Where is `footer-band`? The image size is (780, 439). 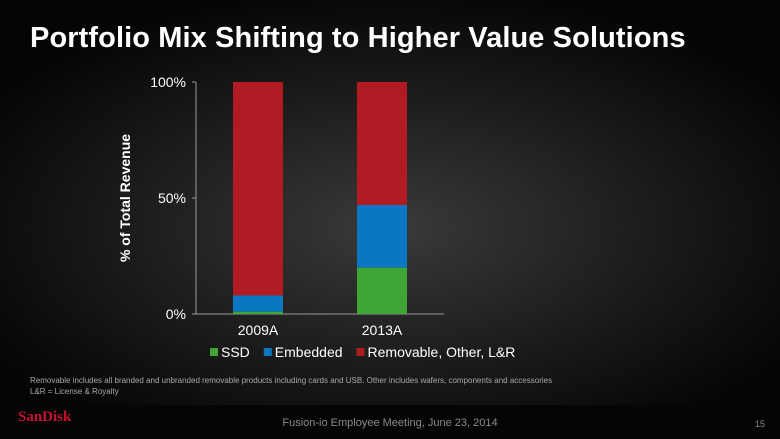
footer-band is located at coordinates (390, 422).